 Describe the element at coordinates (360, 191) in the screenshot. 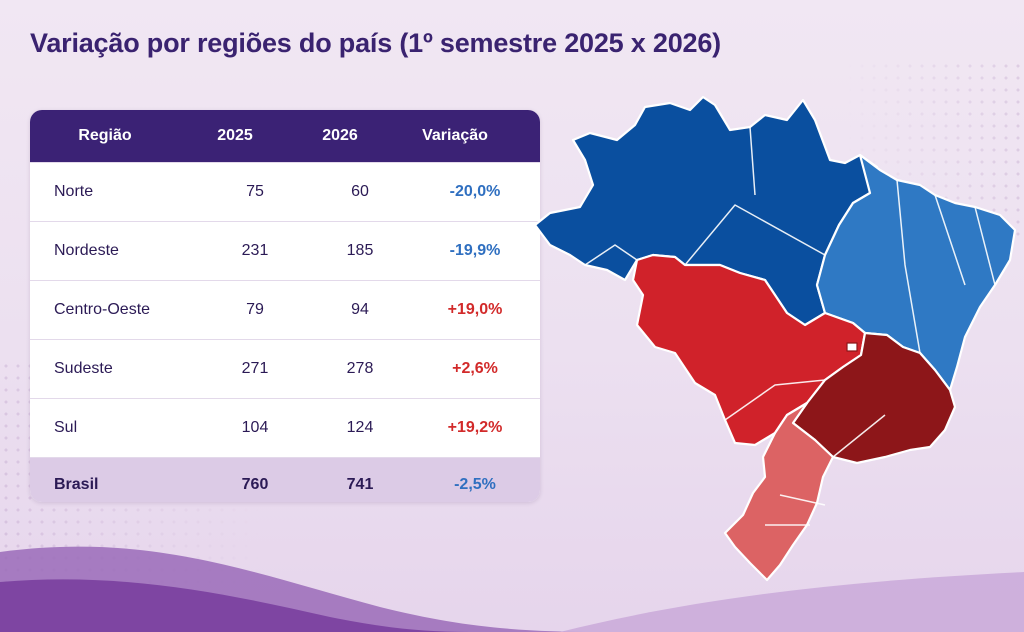

I see `cell-2026: 60` at that location.